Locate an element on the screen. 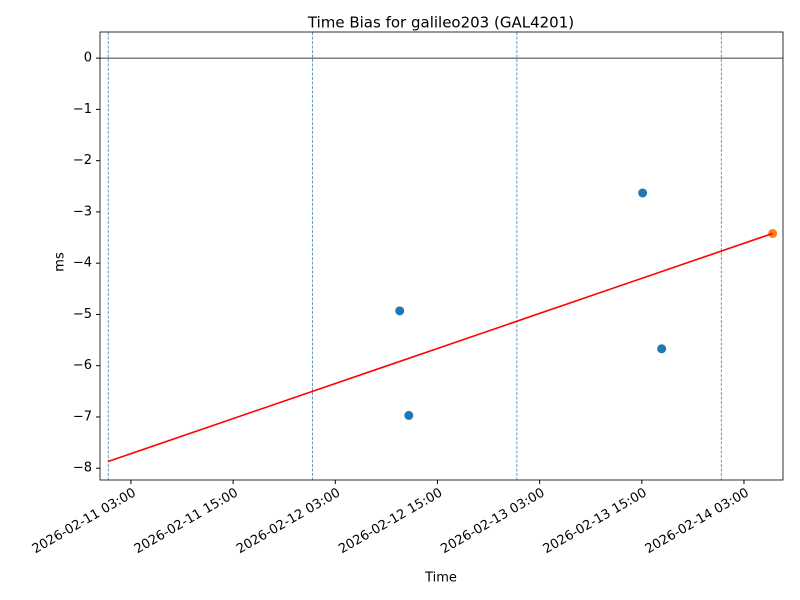 This screenshot has width=800, height=600. y-tick-label: −7 is located at coordinates (82, 416).